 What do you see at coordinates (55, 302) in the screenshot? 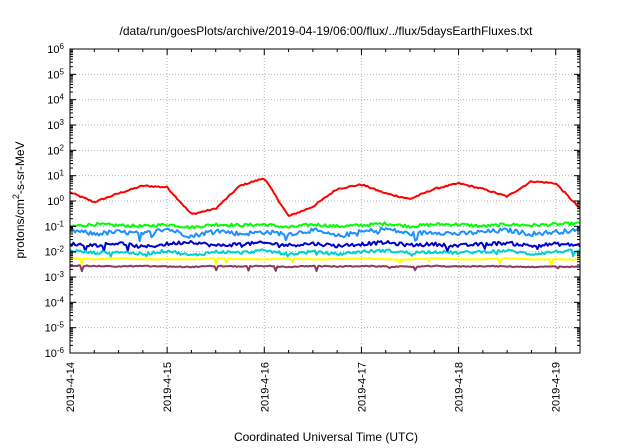
I see `y-tick-label: 10⁻⁴` at bounding box center [55, 302].